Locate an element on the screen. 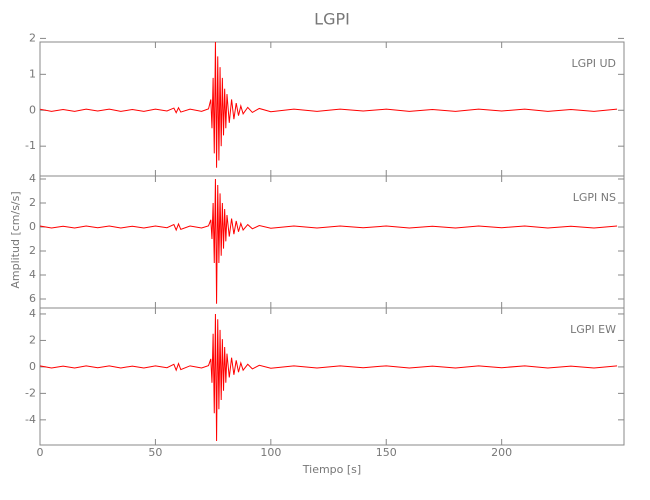  y-axis-label: Amplitud [cm/s/s] is located at coordinates (15, 239).